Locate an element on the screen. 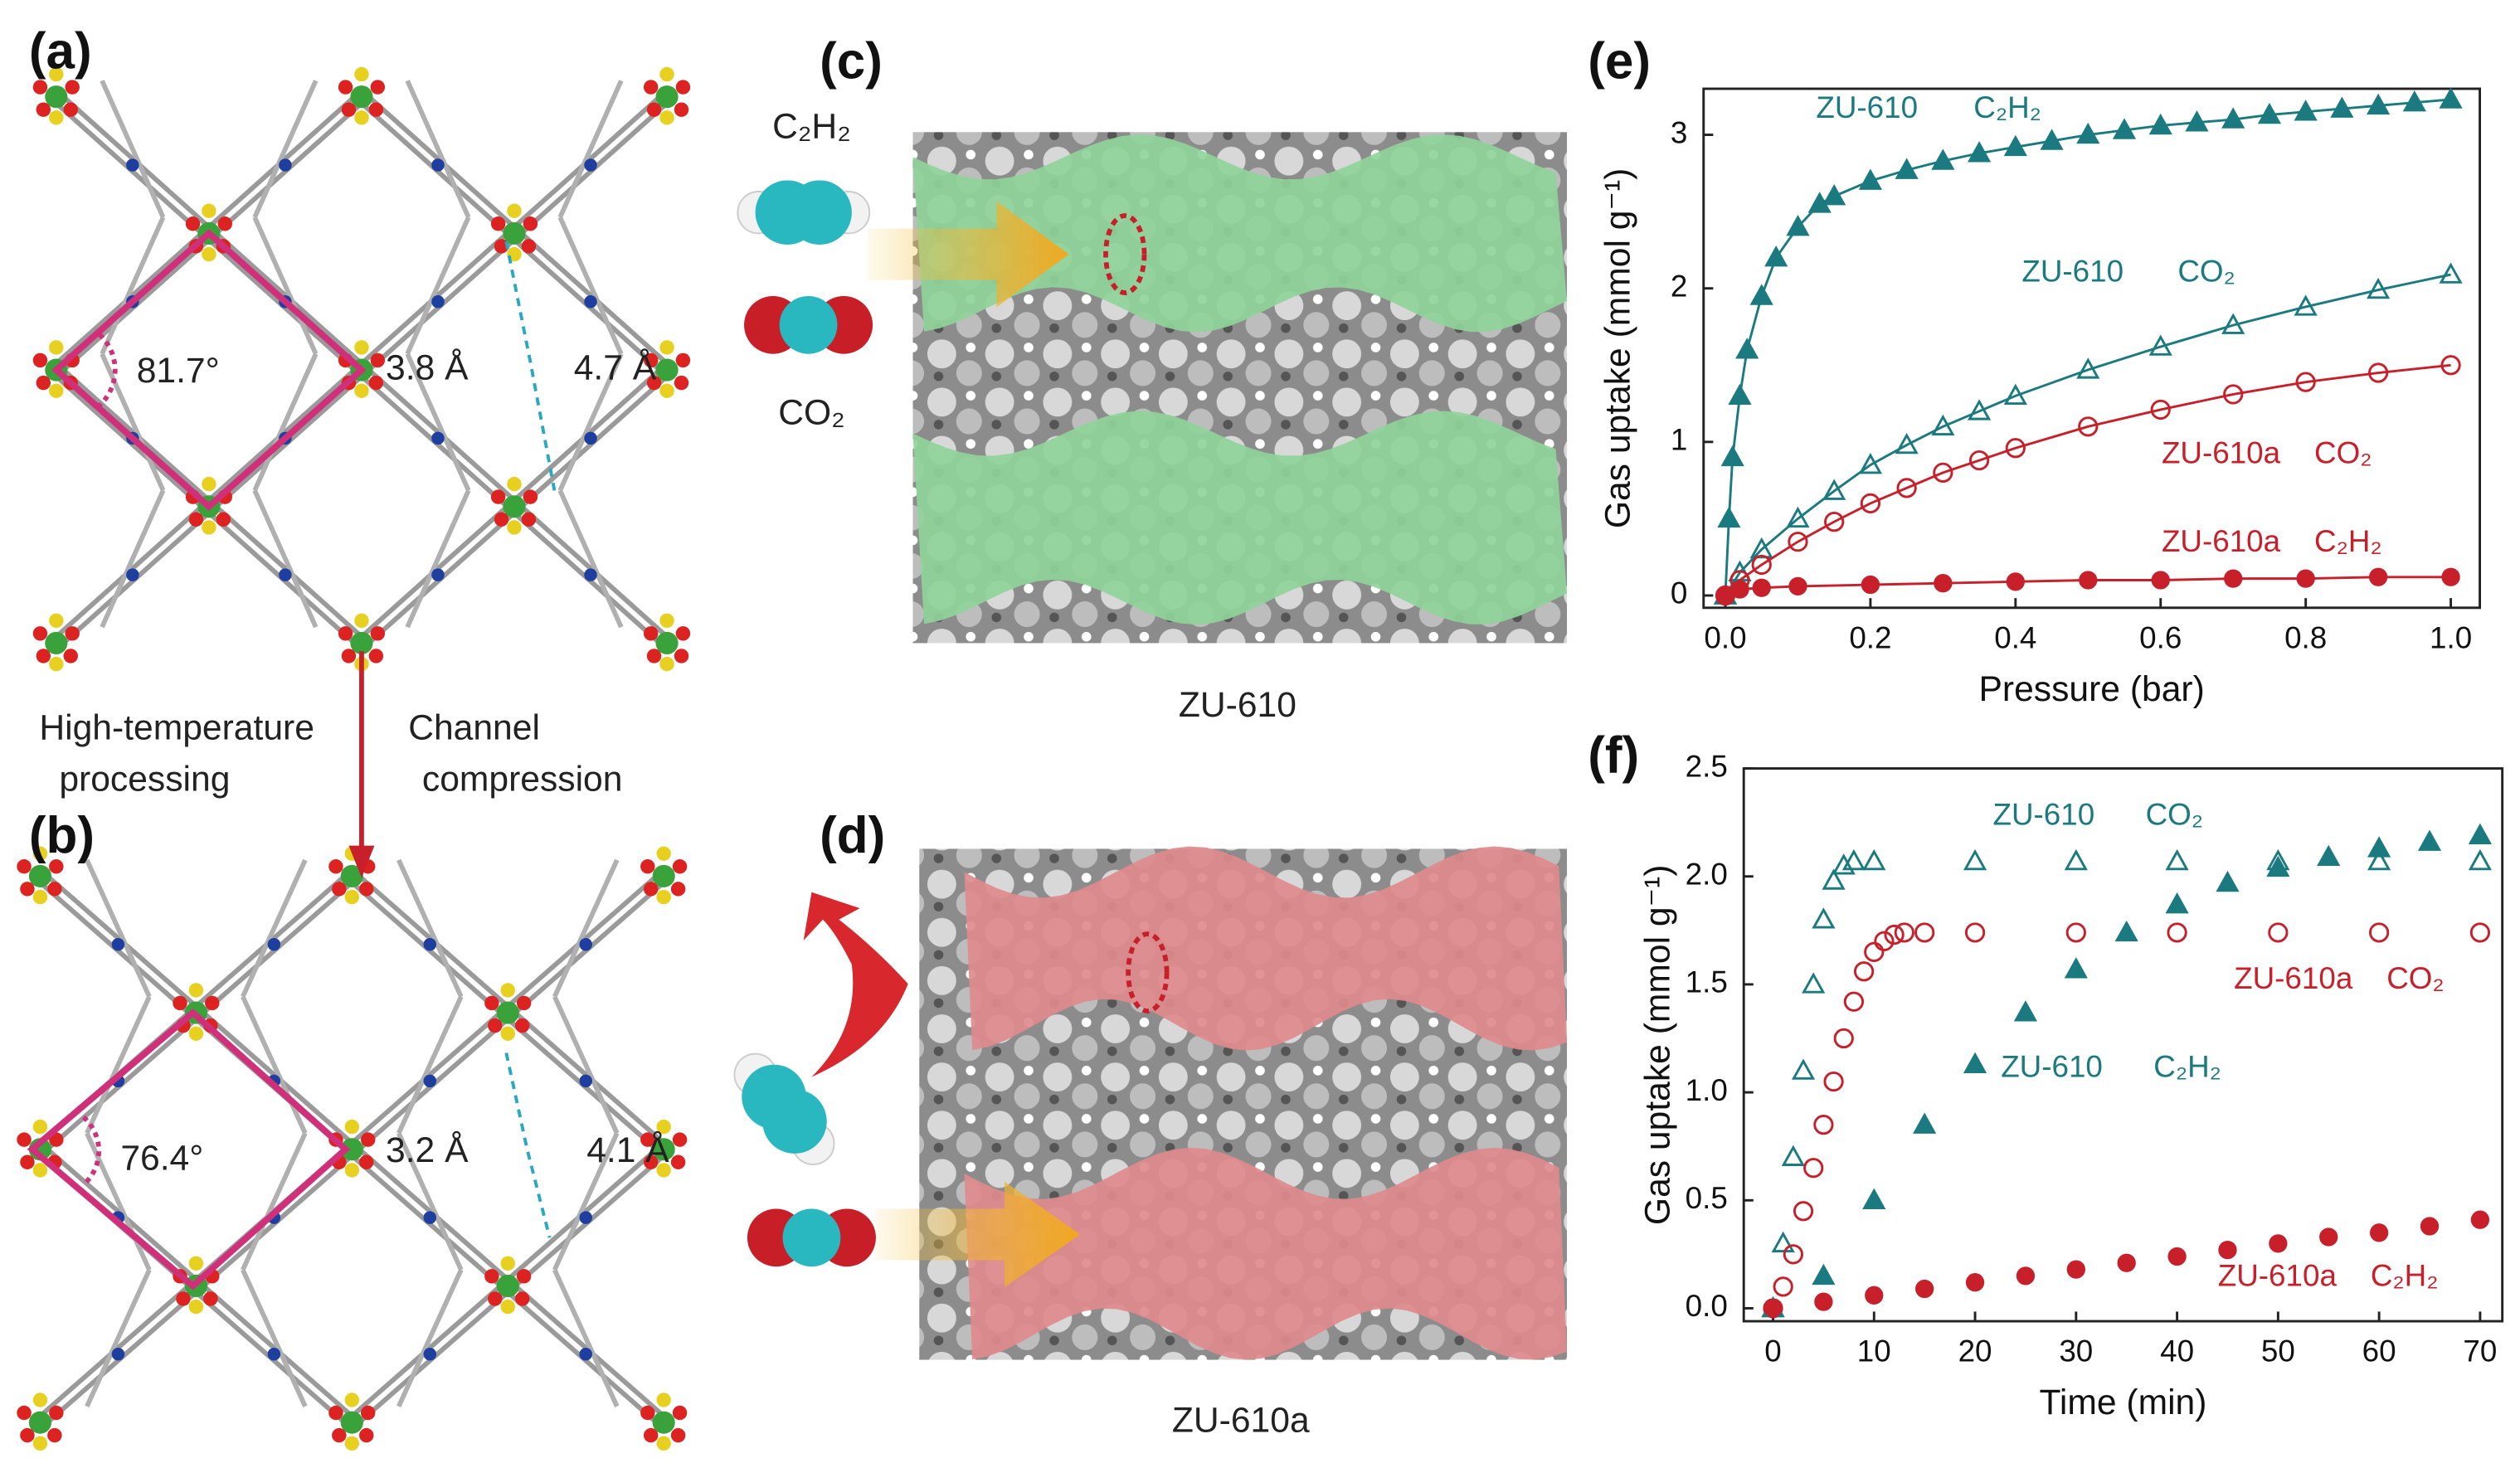 The height and width of the screenshot is (1463, 2520). series-line is located at coordinates (2087, 435).